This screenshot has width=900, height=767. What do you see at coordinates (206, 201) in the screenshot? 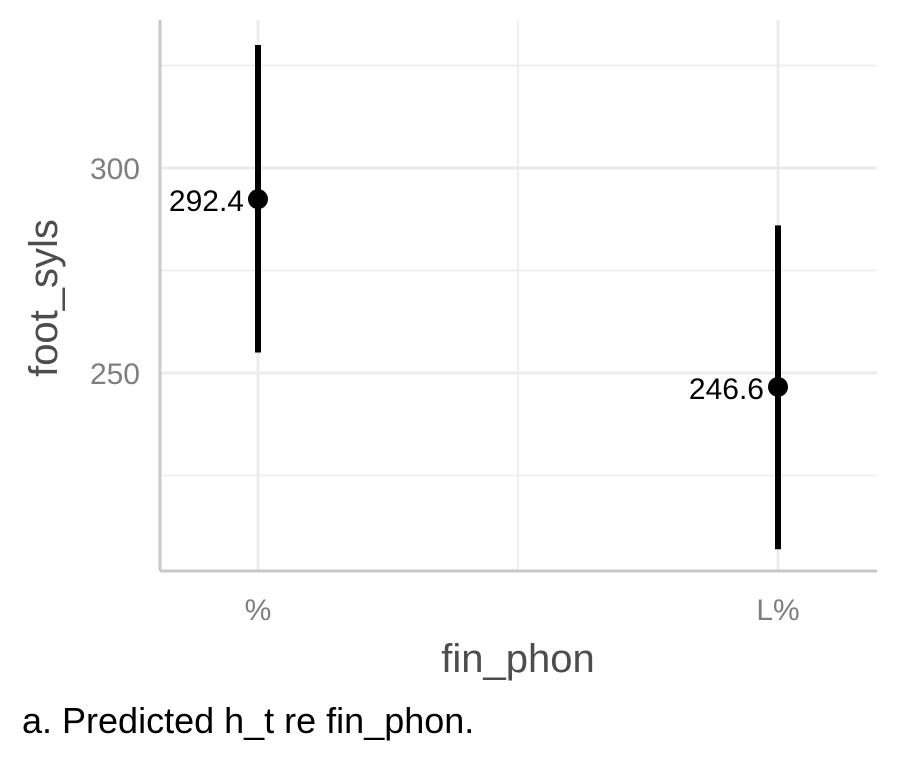
I see `data-label: 292.4` at bounding box center [206, 201].